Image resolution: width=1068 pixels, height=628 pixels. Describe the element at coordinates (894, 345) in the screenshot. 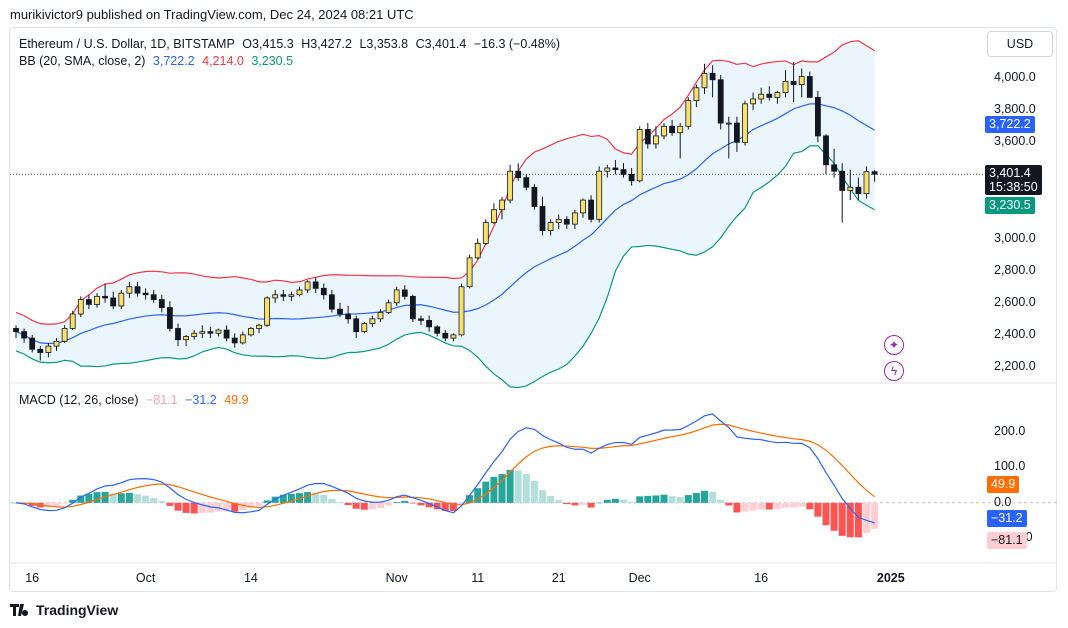

I see `ai-assistant-button: ✦` at that location.